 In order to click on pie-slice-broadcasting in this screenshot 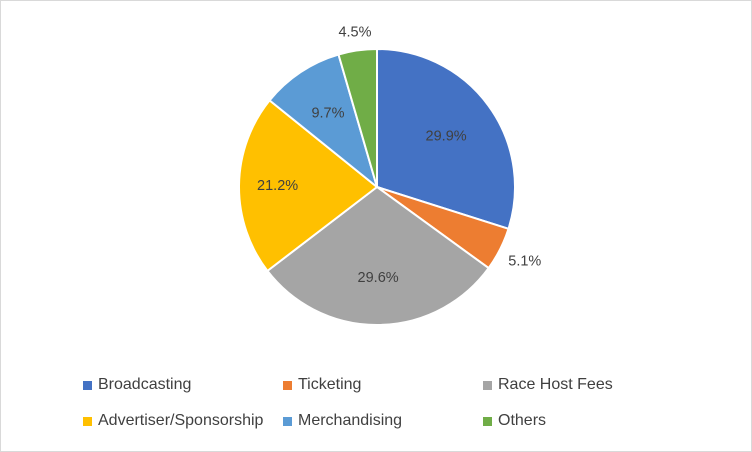, I will do `click(446, 139)`.